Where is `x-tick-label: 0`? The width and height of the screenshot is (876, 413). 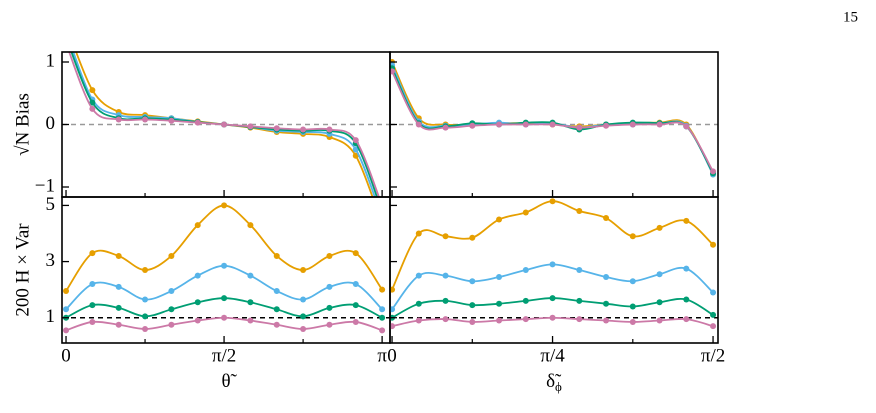
x-tick-label: 0 is located at coordinates (66, 355).